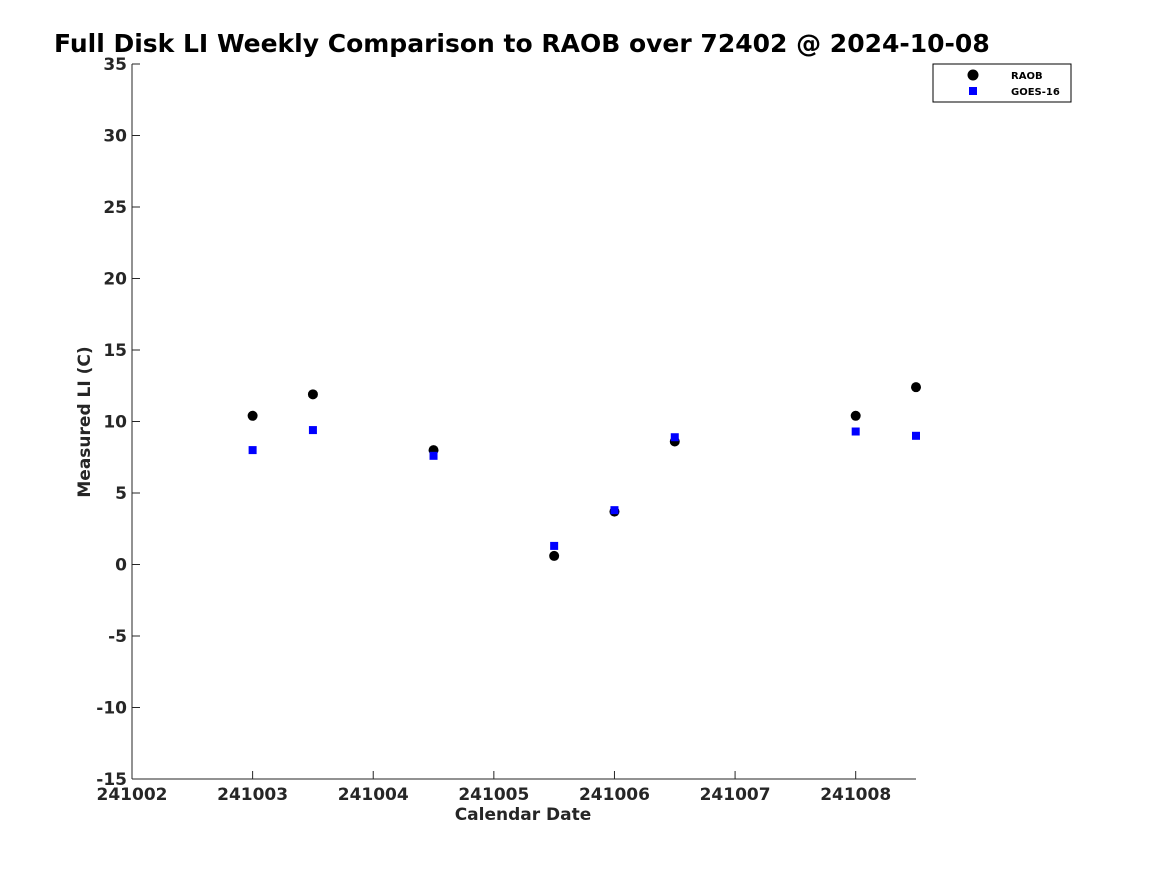 Image resolution: width=1167 pixels, height=875 pixels. I want to click on x-tick-label: 241003, so click(252, 795).